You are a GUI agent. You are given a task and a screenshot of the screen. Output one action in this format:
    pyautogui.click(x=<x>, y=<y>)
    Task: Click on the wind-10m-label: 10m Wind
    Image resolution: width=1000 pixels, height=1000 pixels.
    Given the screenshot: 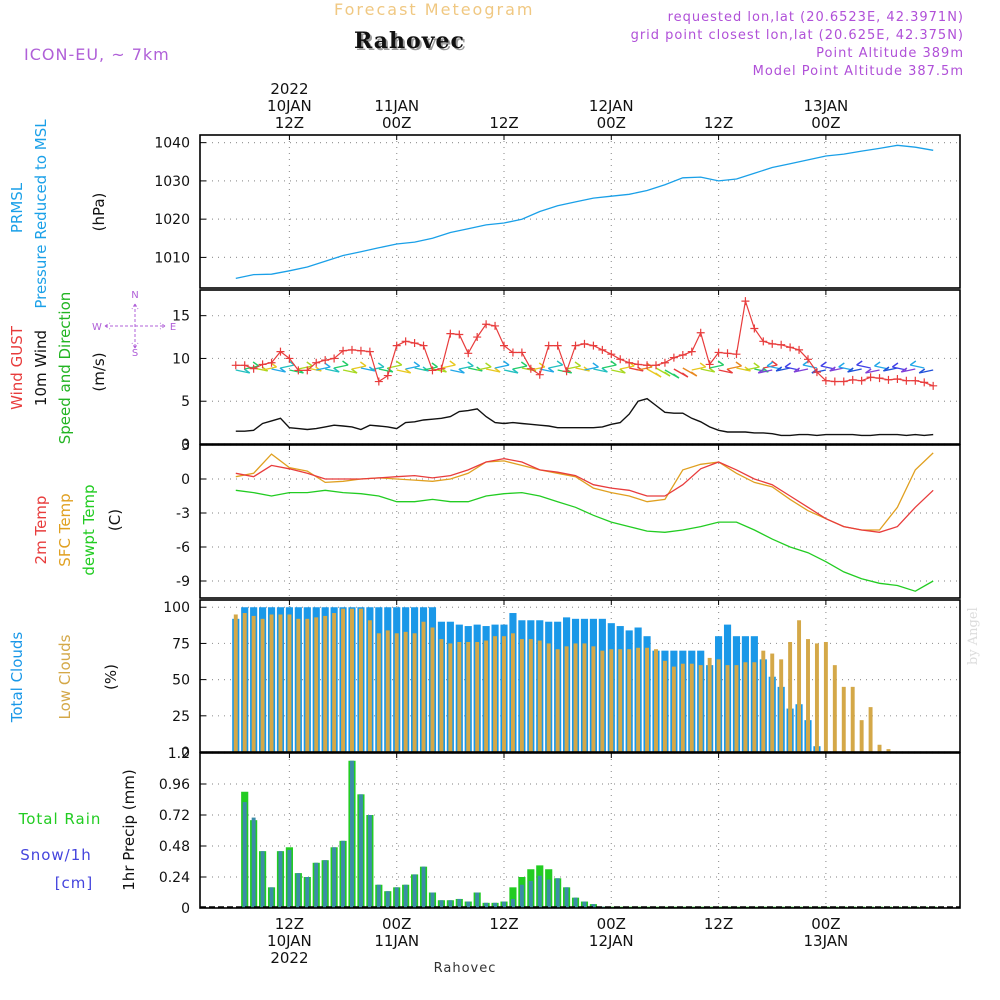 What is the action you would take?
    pyautogui.click(x=41, y=368)
    